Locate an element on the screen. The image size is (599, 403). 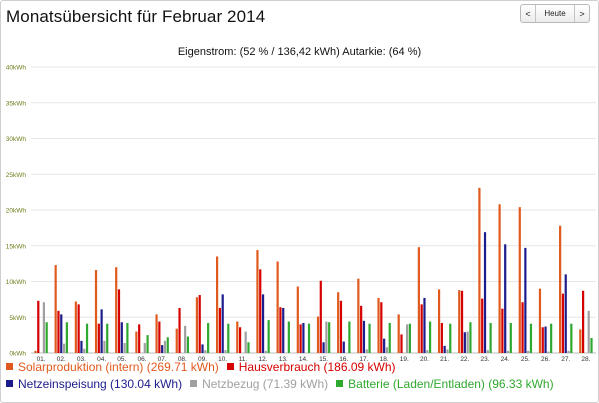
x-tick-label: 07. is located at coordinates (162, 359).